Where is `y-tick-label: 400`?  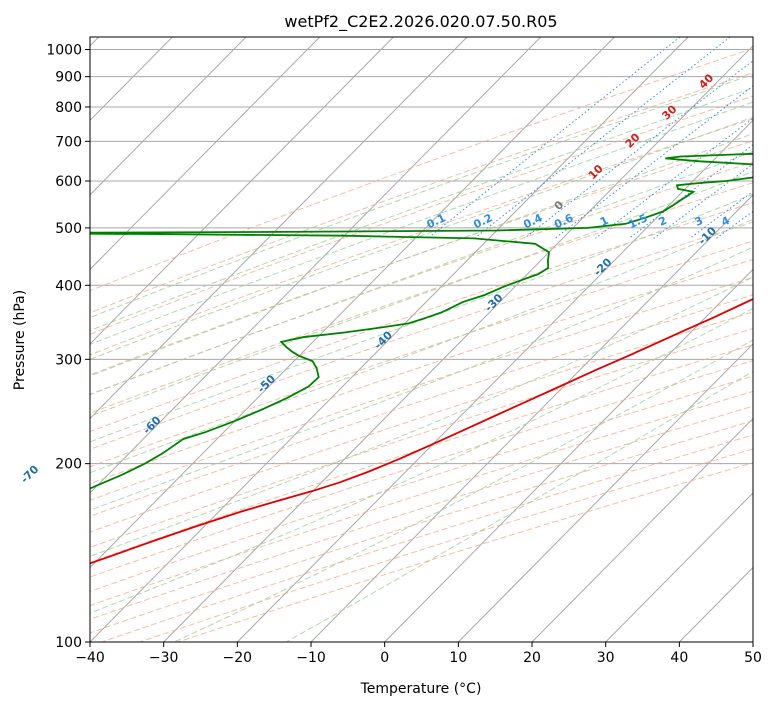 y-tick-label: 400 is located at coordinates (68, 286).